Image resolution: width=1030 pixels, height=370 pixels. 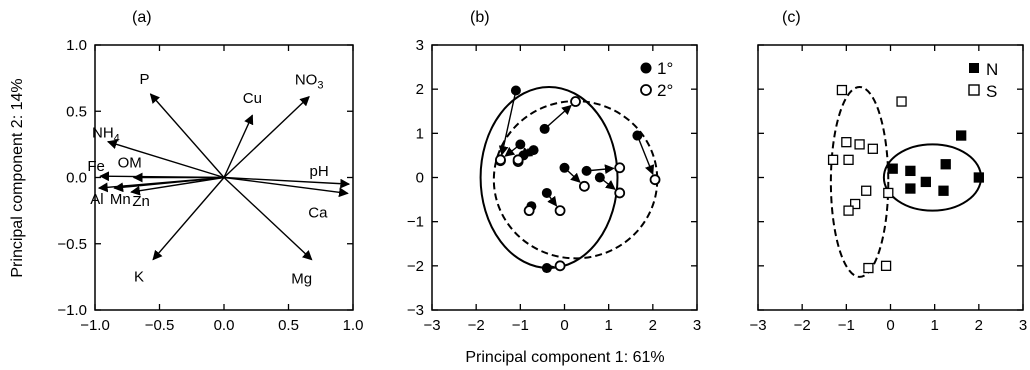 I want to click on panel-b-xtick-label: −1, so click(x=520, y=325).